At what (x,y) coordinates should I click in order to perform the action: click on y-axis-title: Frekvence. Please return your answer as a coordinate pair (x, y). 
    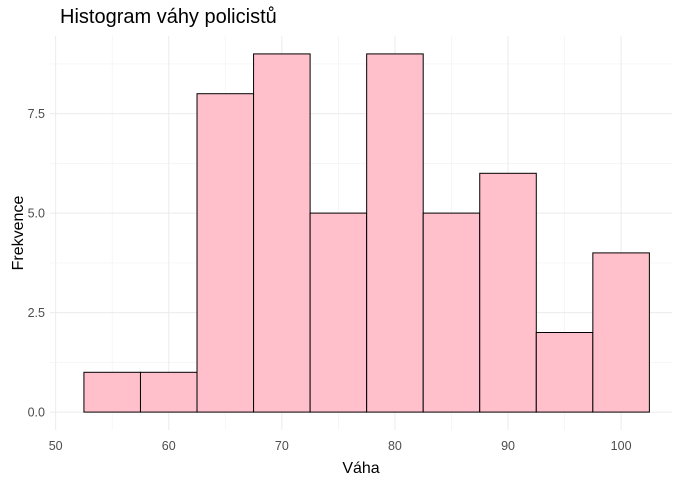
    Looking at the image, I should click on (18, 233).